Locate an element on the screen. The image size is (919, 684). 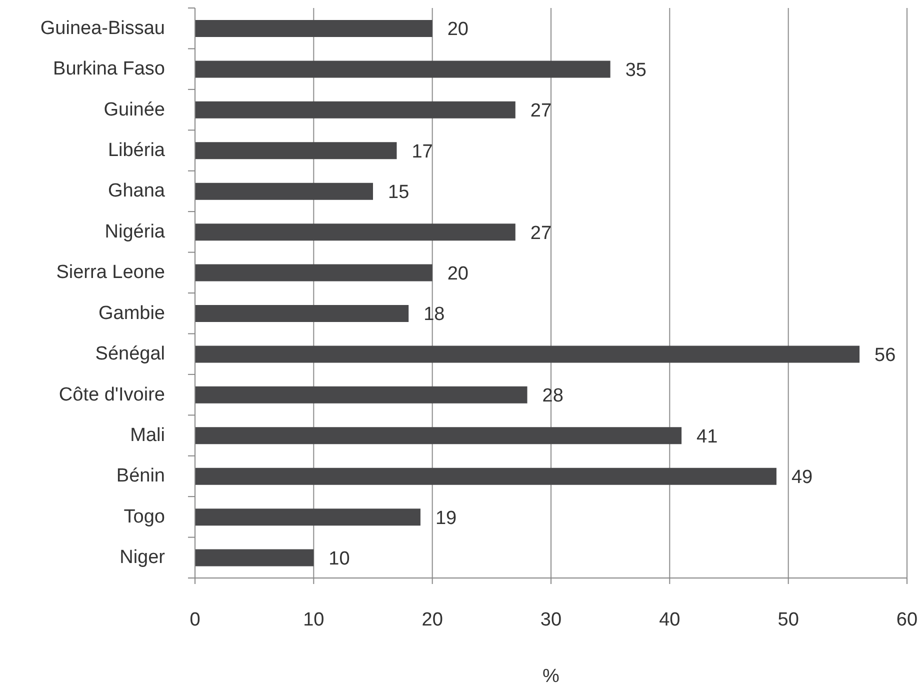
y-tick-label: Niger is located at coordinates (143, 557).